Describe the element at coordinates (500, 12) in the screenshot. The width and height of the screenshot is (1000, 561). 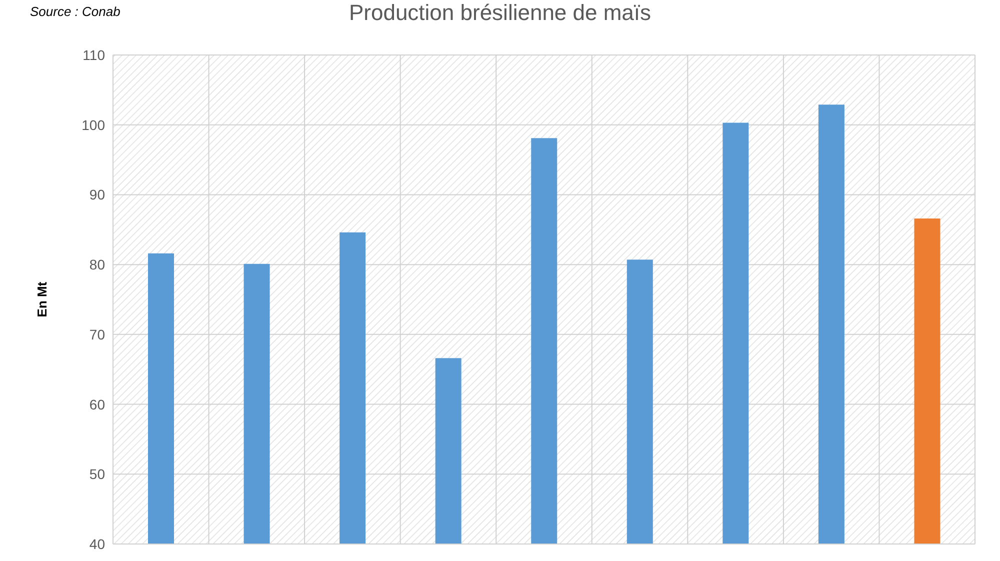
I see `chart-title: Production brésilienne de maïs` at that location.